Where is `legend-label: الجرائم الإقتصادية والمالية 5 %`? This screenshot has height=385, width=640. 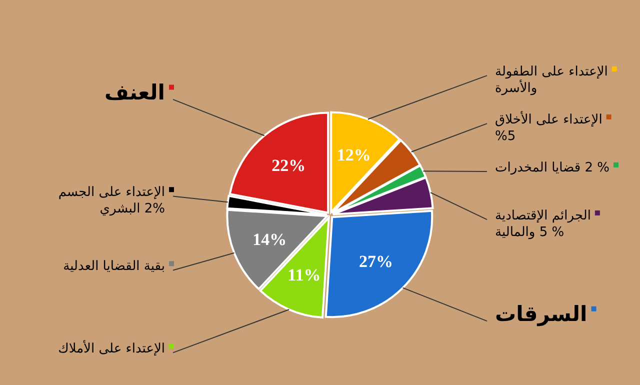 legend-label: الجرائم الإقتصادية والمالية 5 % is located at coordinates (543, 224).